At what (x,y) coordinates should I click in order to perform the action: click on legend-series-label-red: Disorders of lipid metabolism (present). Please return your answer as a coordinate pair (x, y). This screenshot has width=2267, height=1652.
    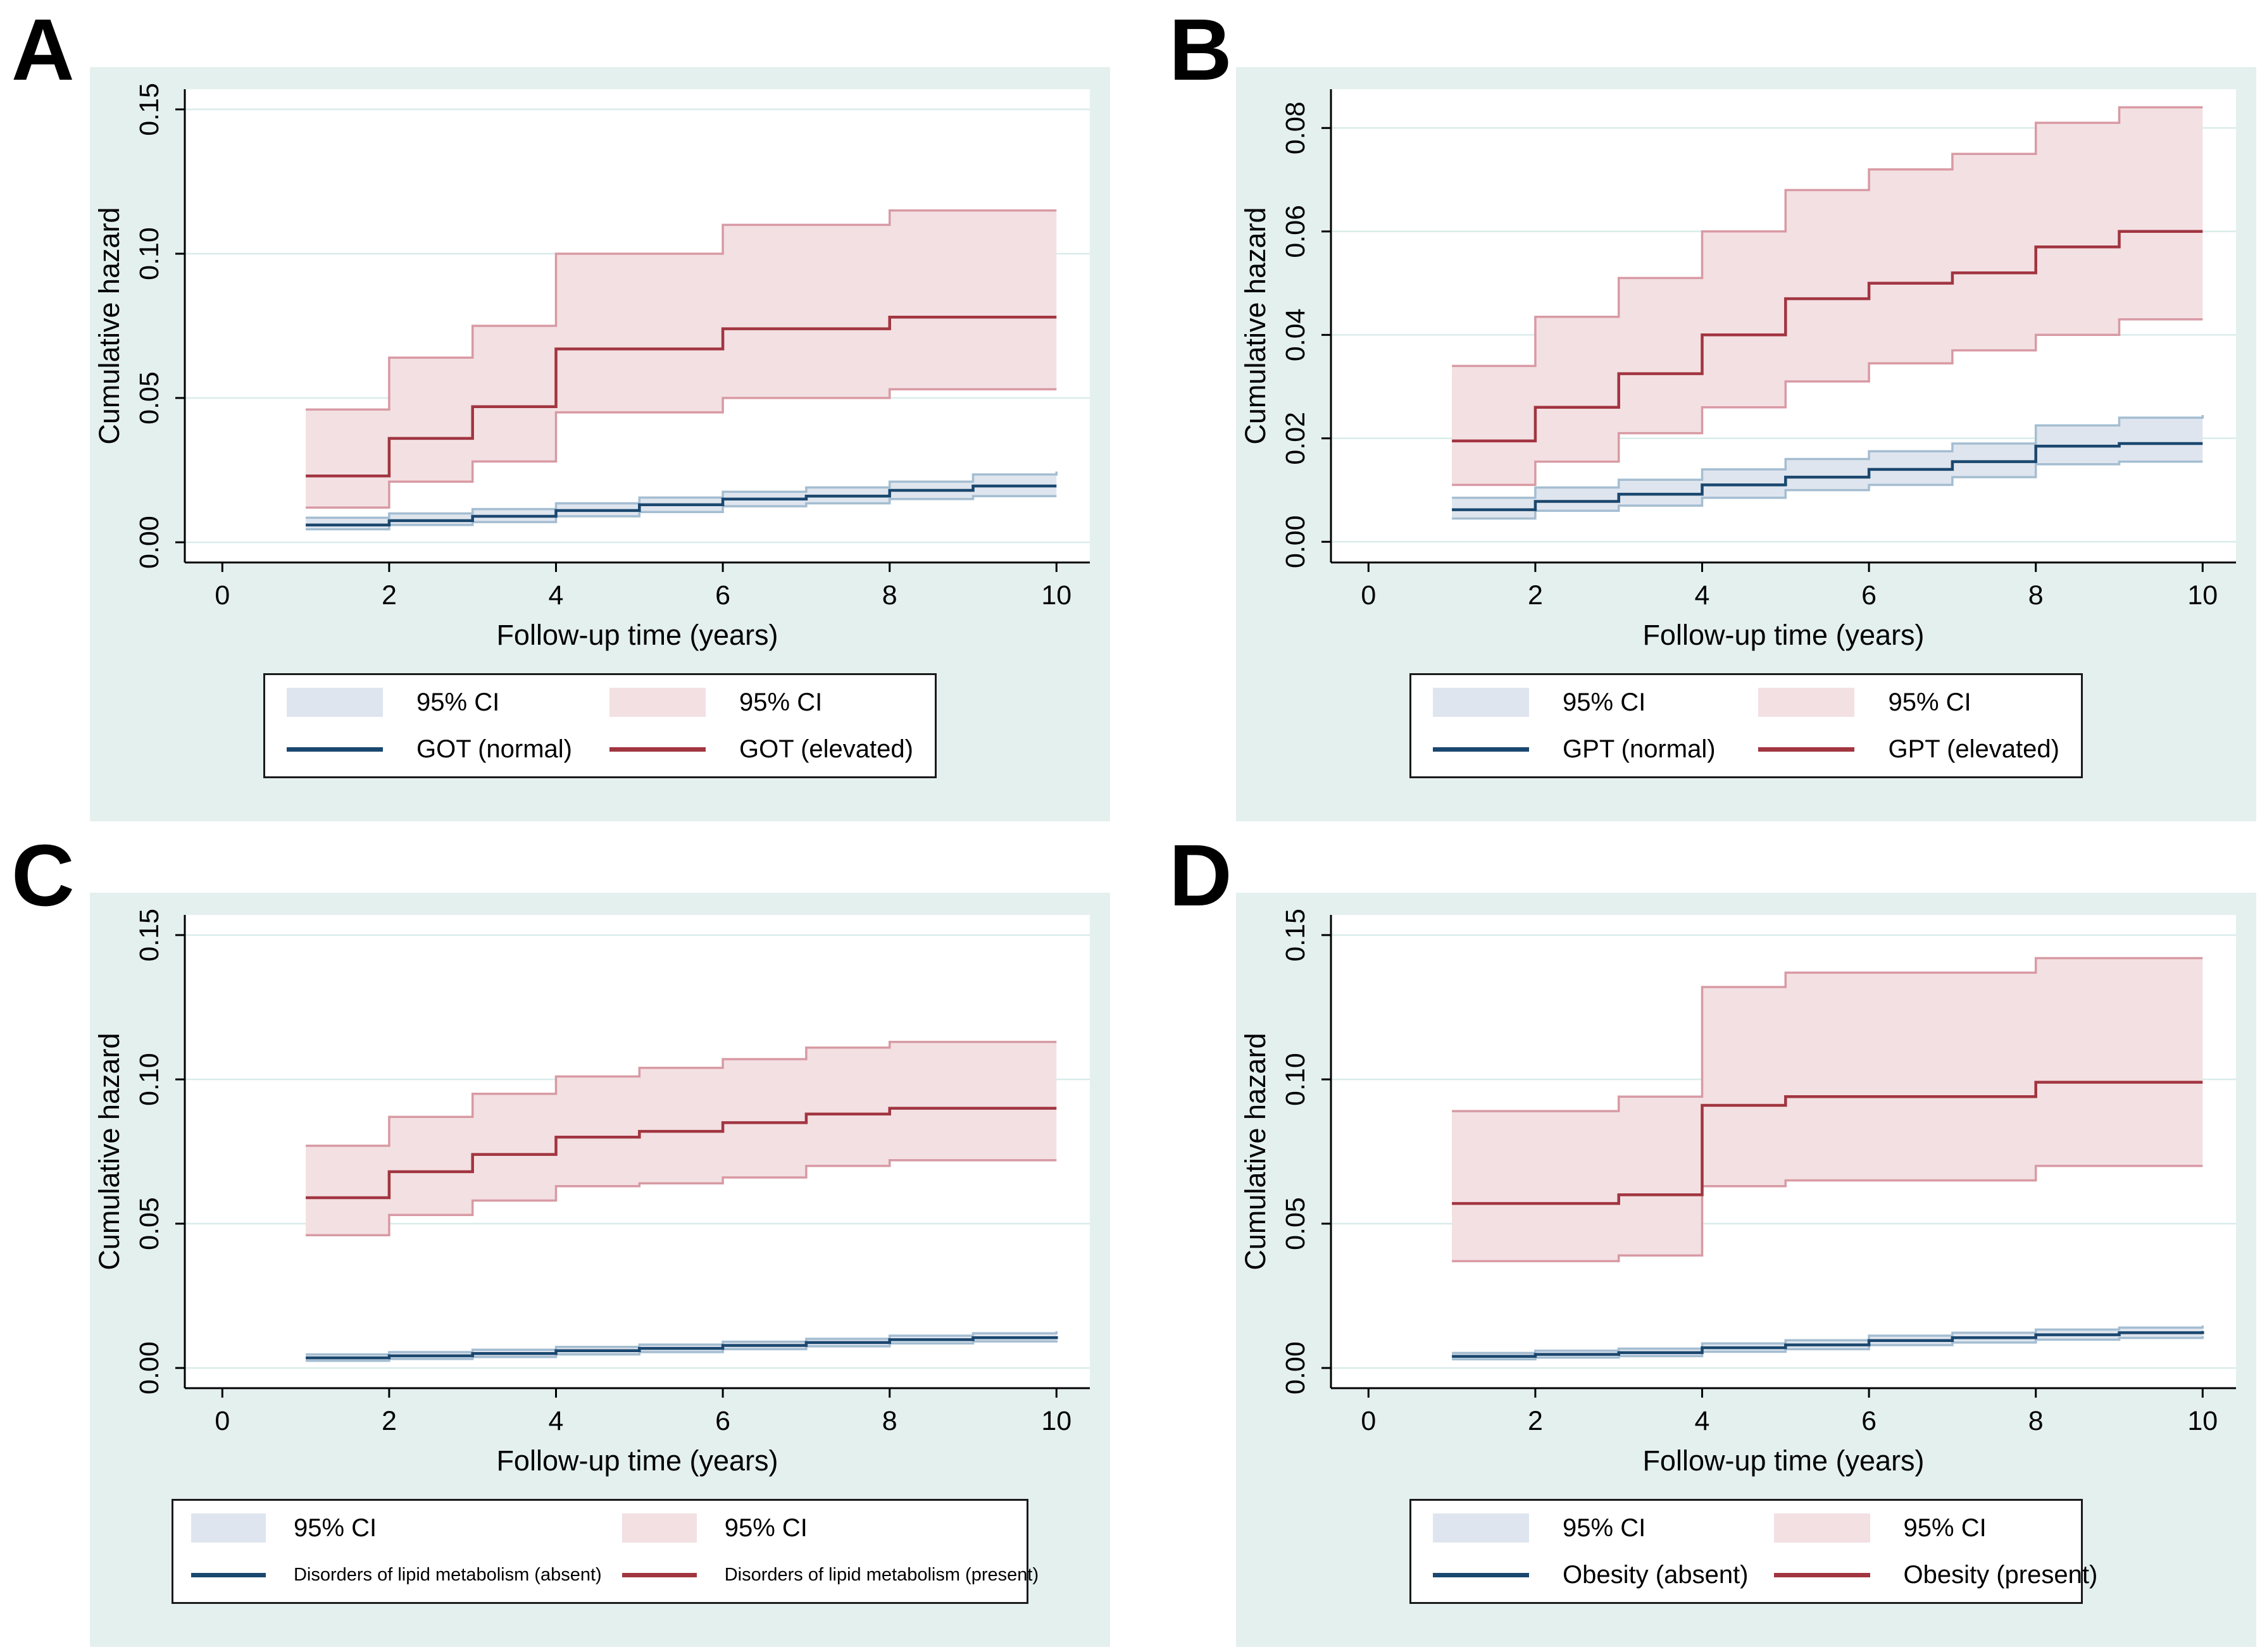
    Looking at the image, I should click on (881, 1575).